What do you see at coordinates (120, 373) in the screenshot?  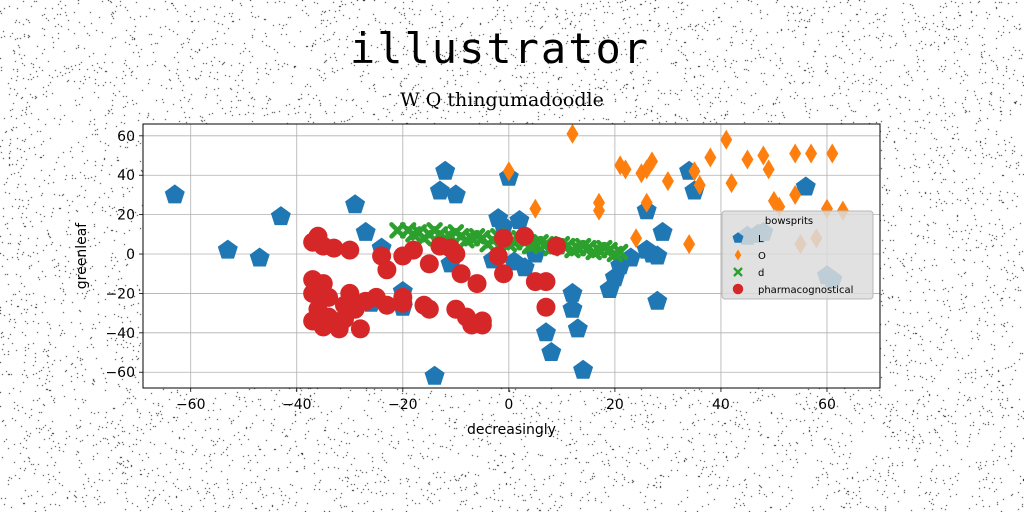 I see `y-tick-label: −60` at bounding box center [120, 373].